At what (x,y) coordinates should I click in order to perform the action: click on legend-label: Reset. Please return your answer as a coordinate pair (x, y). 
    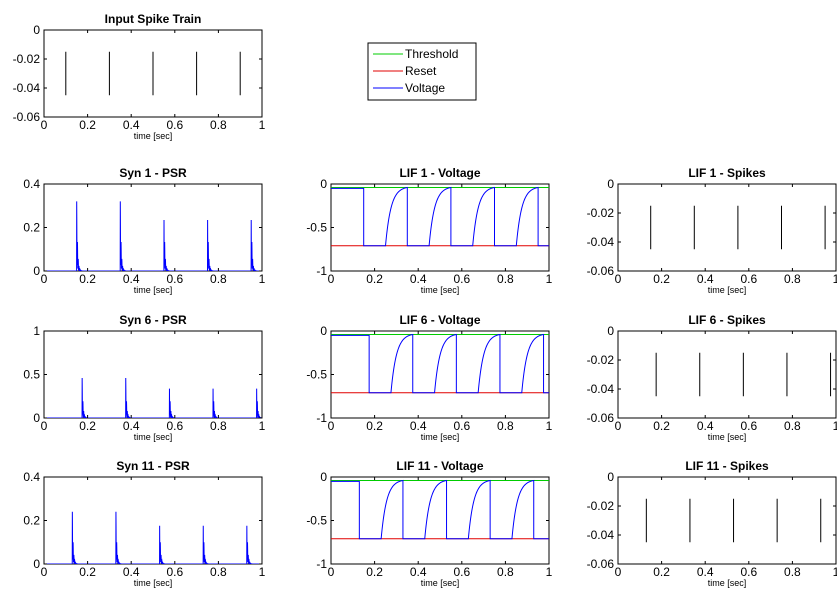
    Looking at the image, I should click on (421, 71).